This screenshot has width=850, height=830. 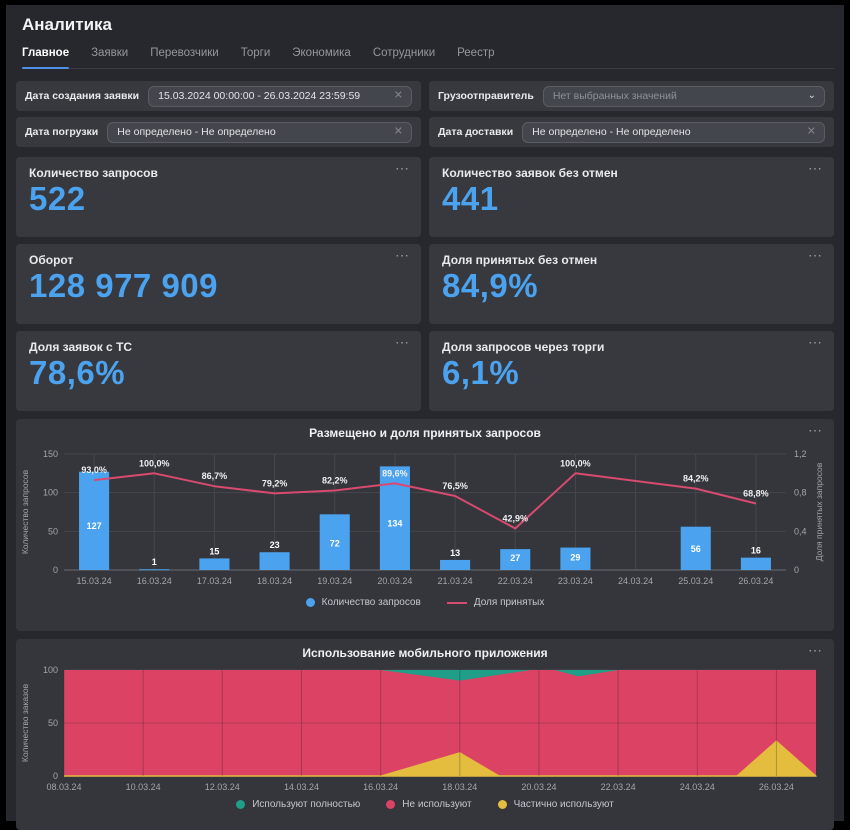 What do you see at coordinates (394, 581) in the screenshot?
I see `svg-text: 20.03.24` at bounding box center [394, 581].